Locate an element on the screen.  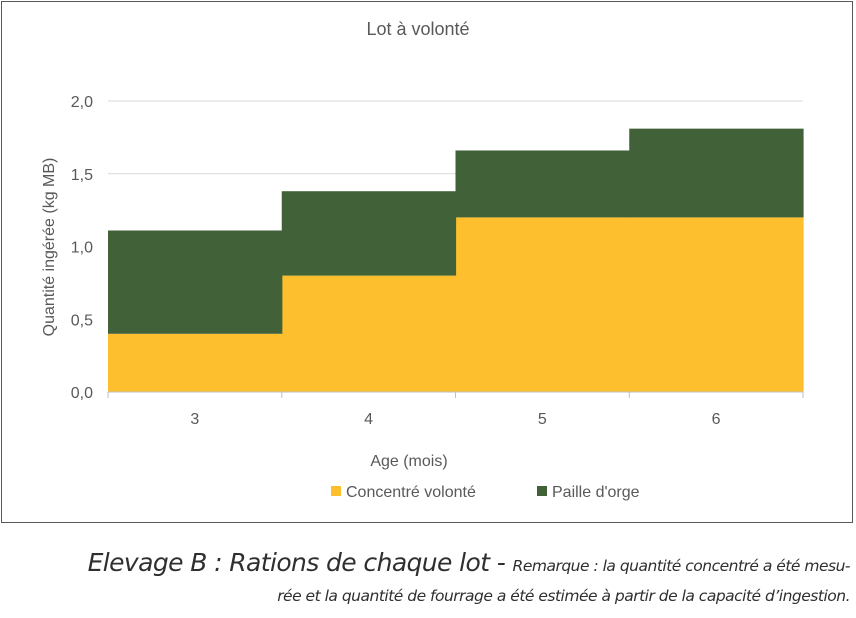
y-tick-label: 0,5 is located at coordinates (82, 320).